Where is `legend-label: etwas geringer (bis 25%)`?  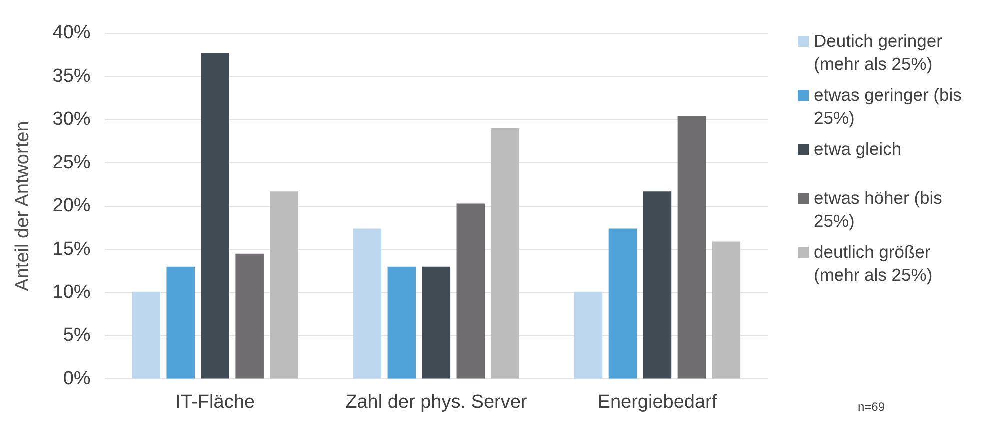
legend-label: etwas geringer (bis 25%) is located at coordinates (888, 107).